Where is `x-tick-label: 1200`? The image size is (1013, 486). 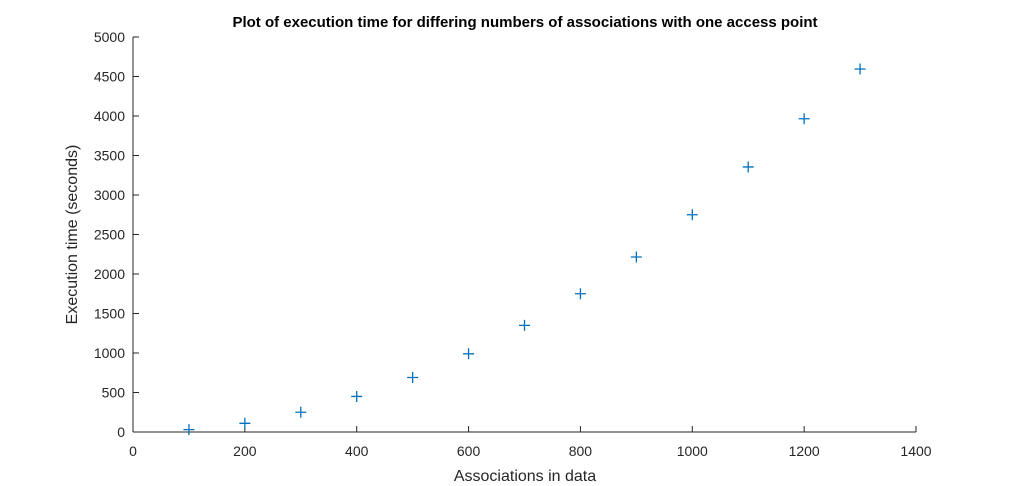
x-tick-label: 1200 is located at coordinates (804, 451).